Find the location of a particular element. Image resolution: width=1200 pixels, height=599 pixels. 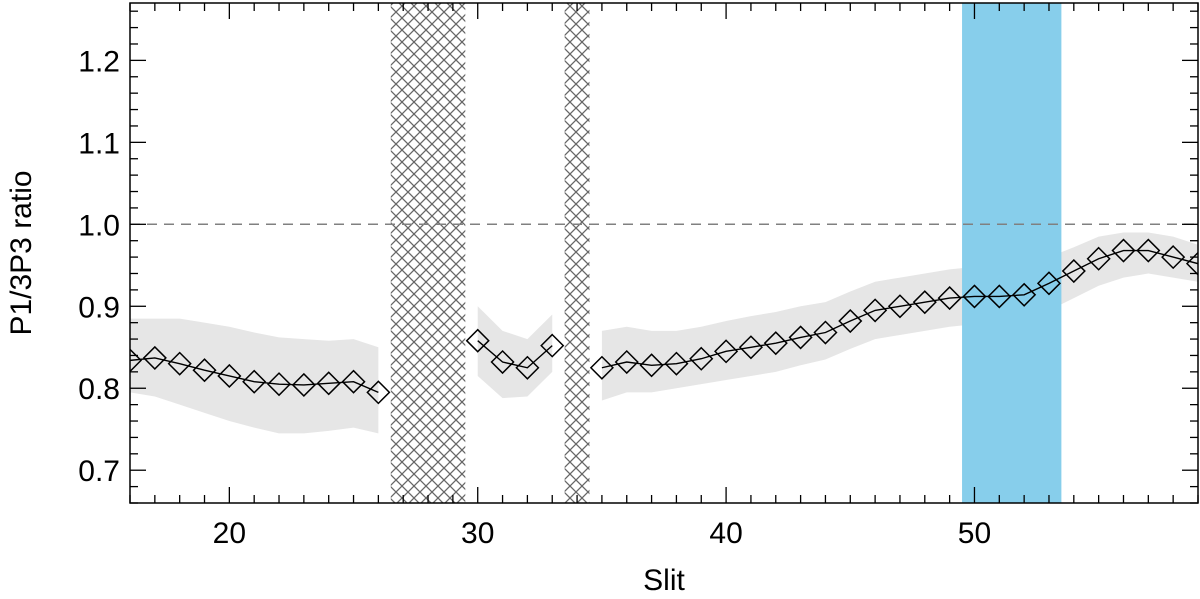

x-tick-label: 20 is located at coordinates (229, 533).